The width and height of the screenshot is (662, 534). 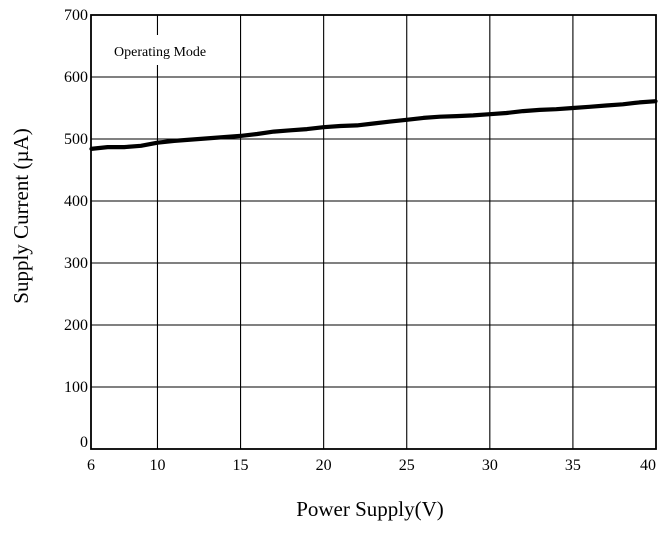 What do you see at coordinates (76, 15) in the screenshot?
I see `y-tick-label-700: 700` at bounding box center [76, 15].